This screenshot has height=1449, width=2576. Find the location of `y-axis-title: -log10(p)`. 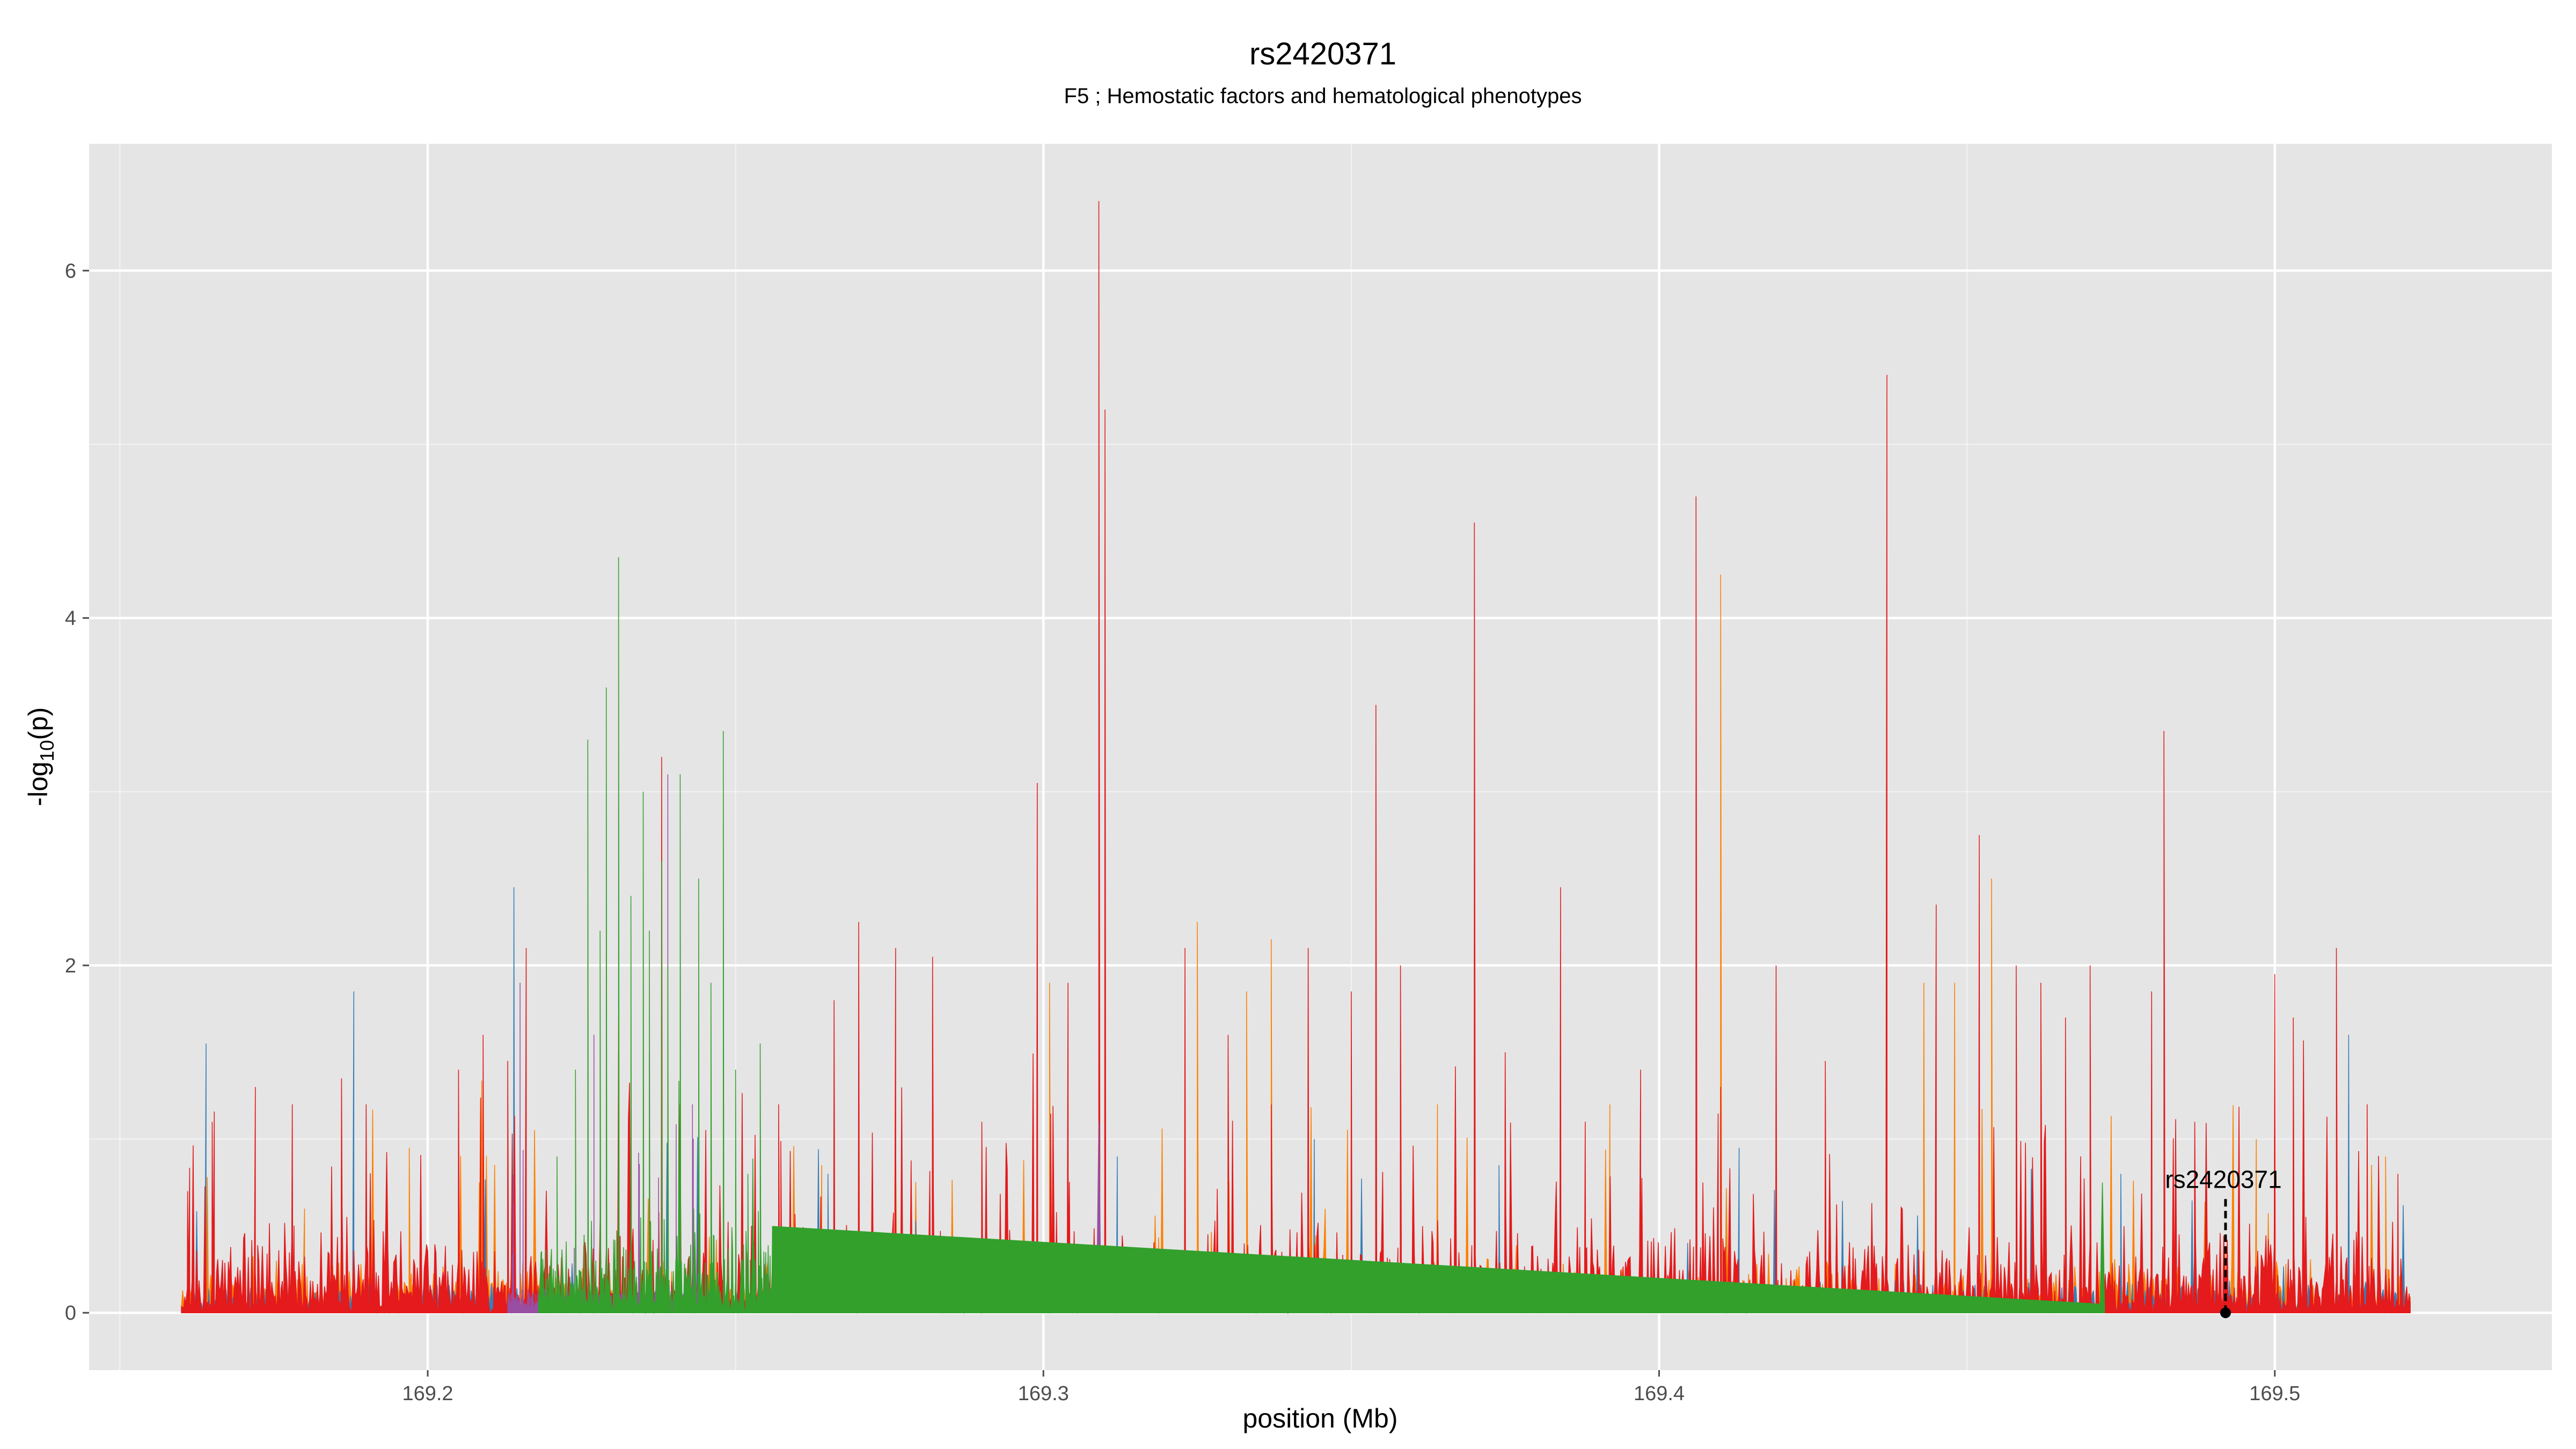

y-axis-title: -log10(p) is located at coordinates (40, 757).